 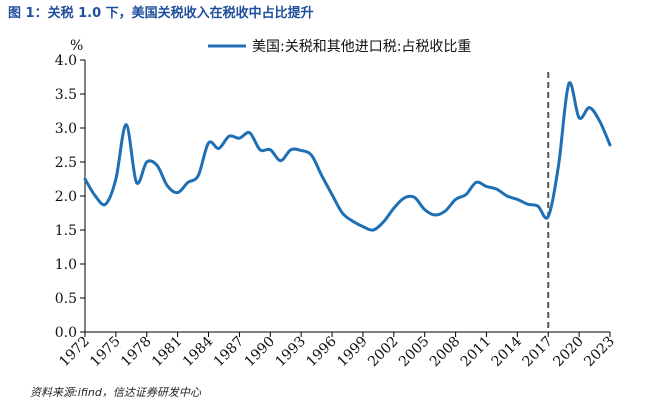 What do you see at coordinates (352, 352) in the screenshot?
I see `x-tick-label: 1999` at bounding box center [352, 352].